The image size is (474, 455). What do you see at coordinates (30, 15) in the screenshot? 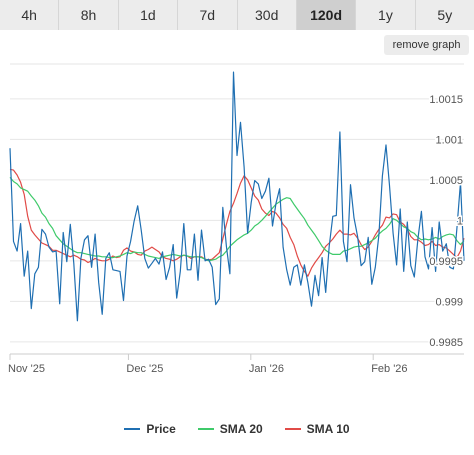
I see `tab-4h: 4h` at bounding box center [30, 15].